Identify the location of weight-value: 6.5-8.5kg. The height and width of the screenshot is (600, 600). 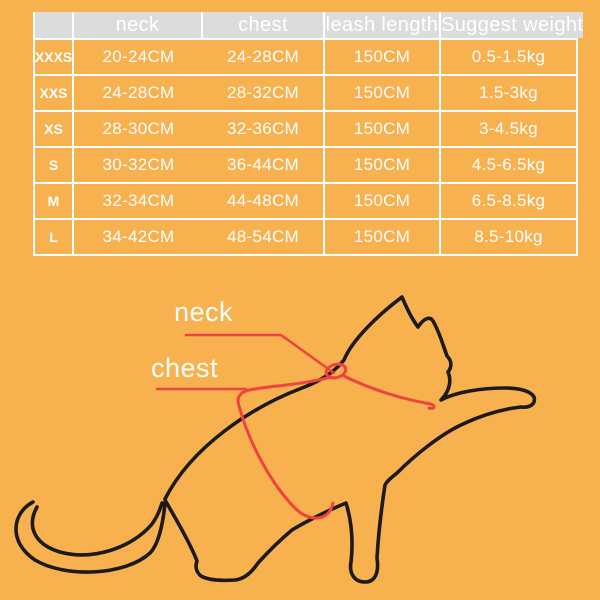
(508, 200).